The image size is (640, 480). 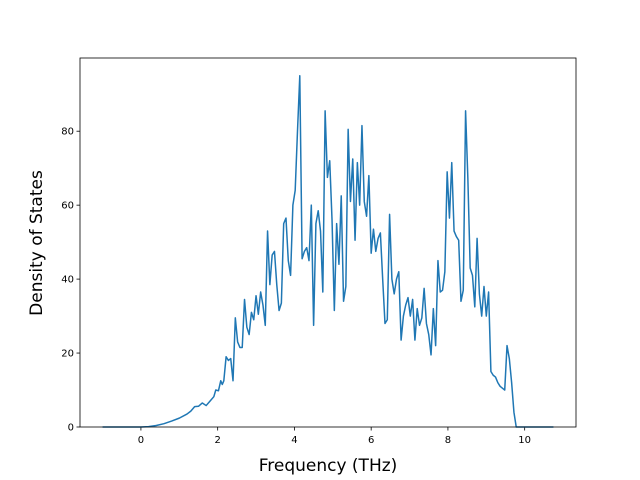 I want to click on x-tick-label: 0, so click(x=141, y=440).